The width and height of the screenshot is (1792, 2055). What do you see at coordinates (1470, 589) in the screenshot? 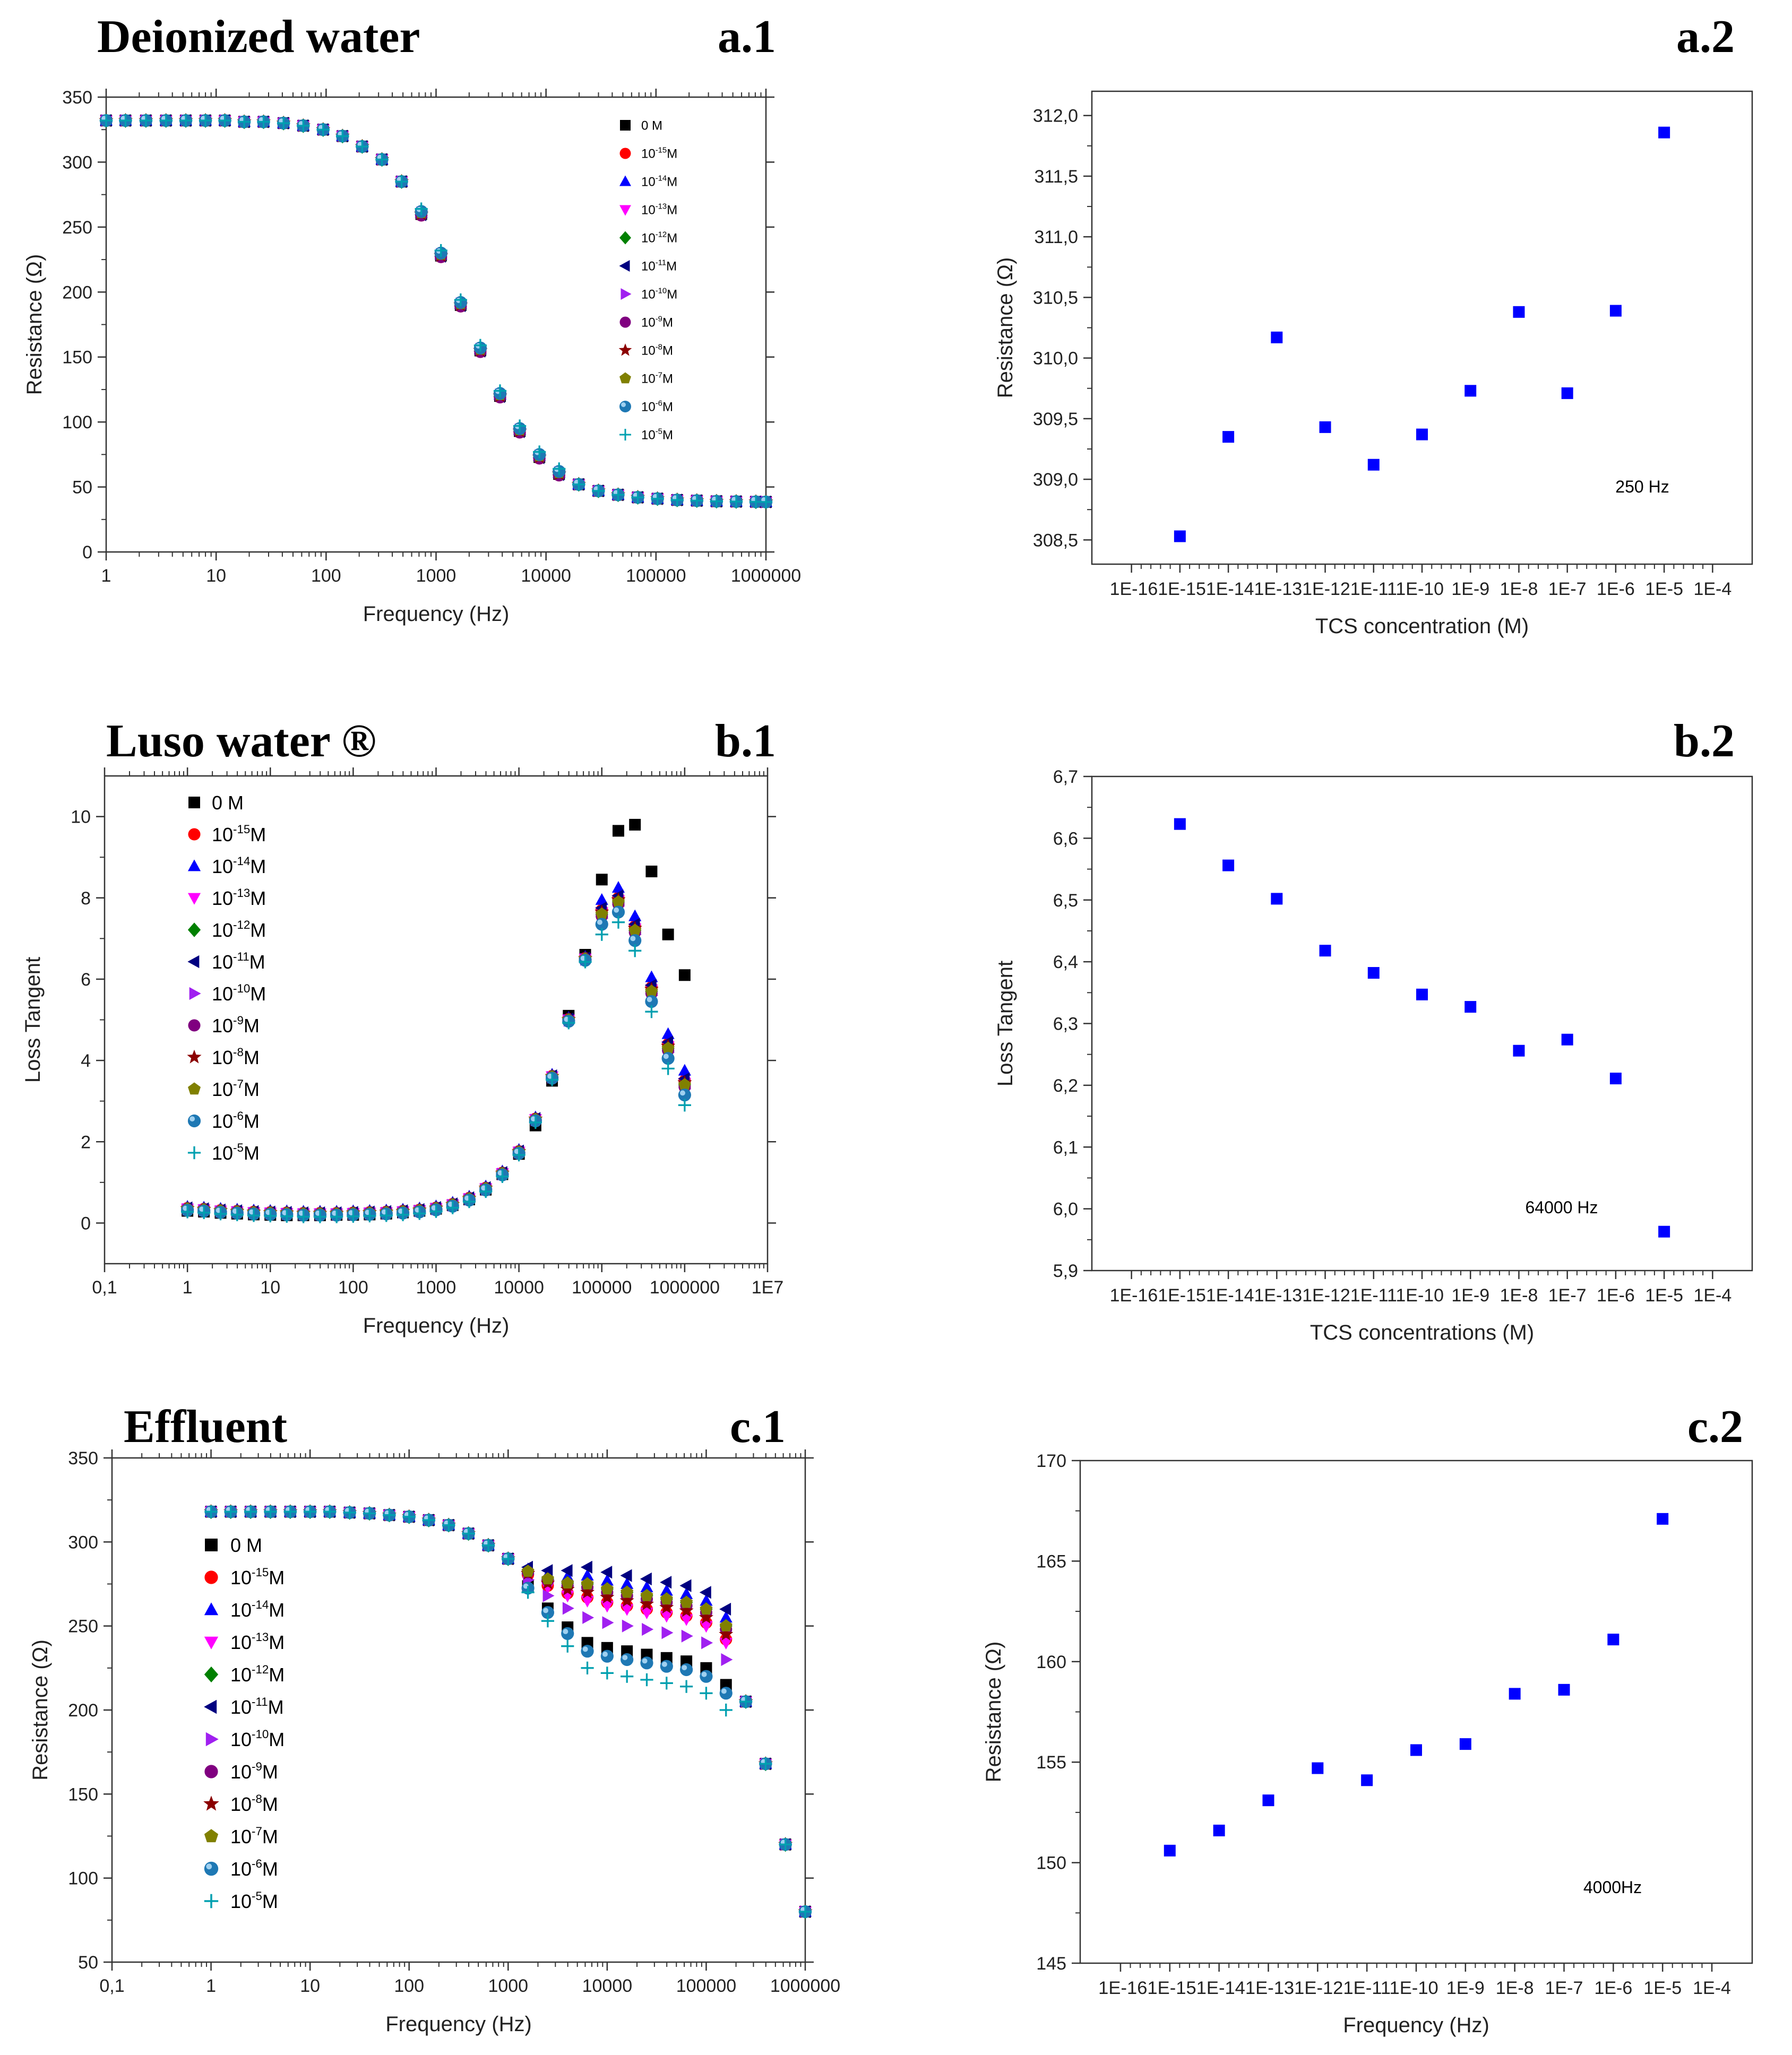
I see `x-tick-label: 1E-9` at bounding box center [1470, 589].